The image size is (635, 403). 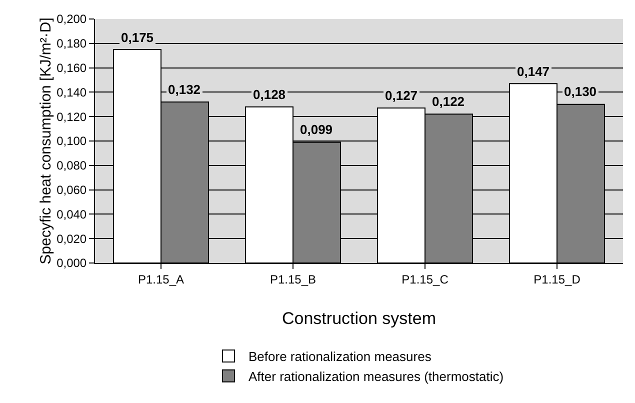 What do you see at coordinates (557, 279) in the screenshot?
I see `x-tick-label: P1.15_D` at bounding box center [557, 279].